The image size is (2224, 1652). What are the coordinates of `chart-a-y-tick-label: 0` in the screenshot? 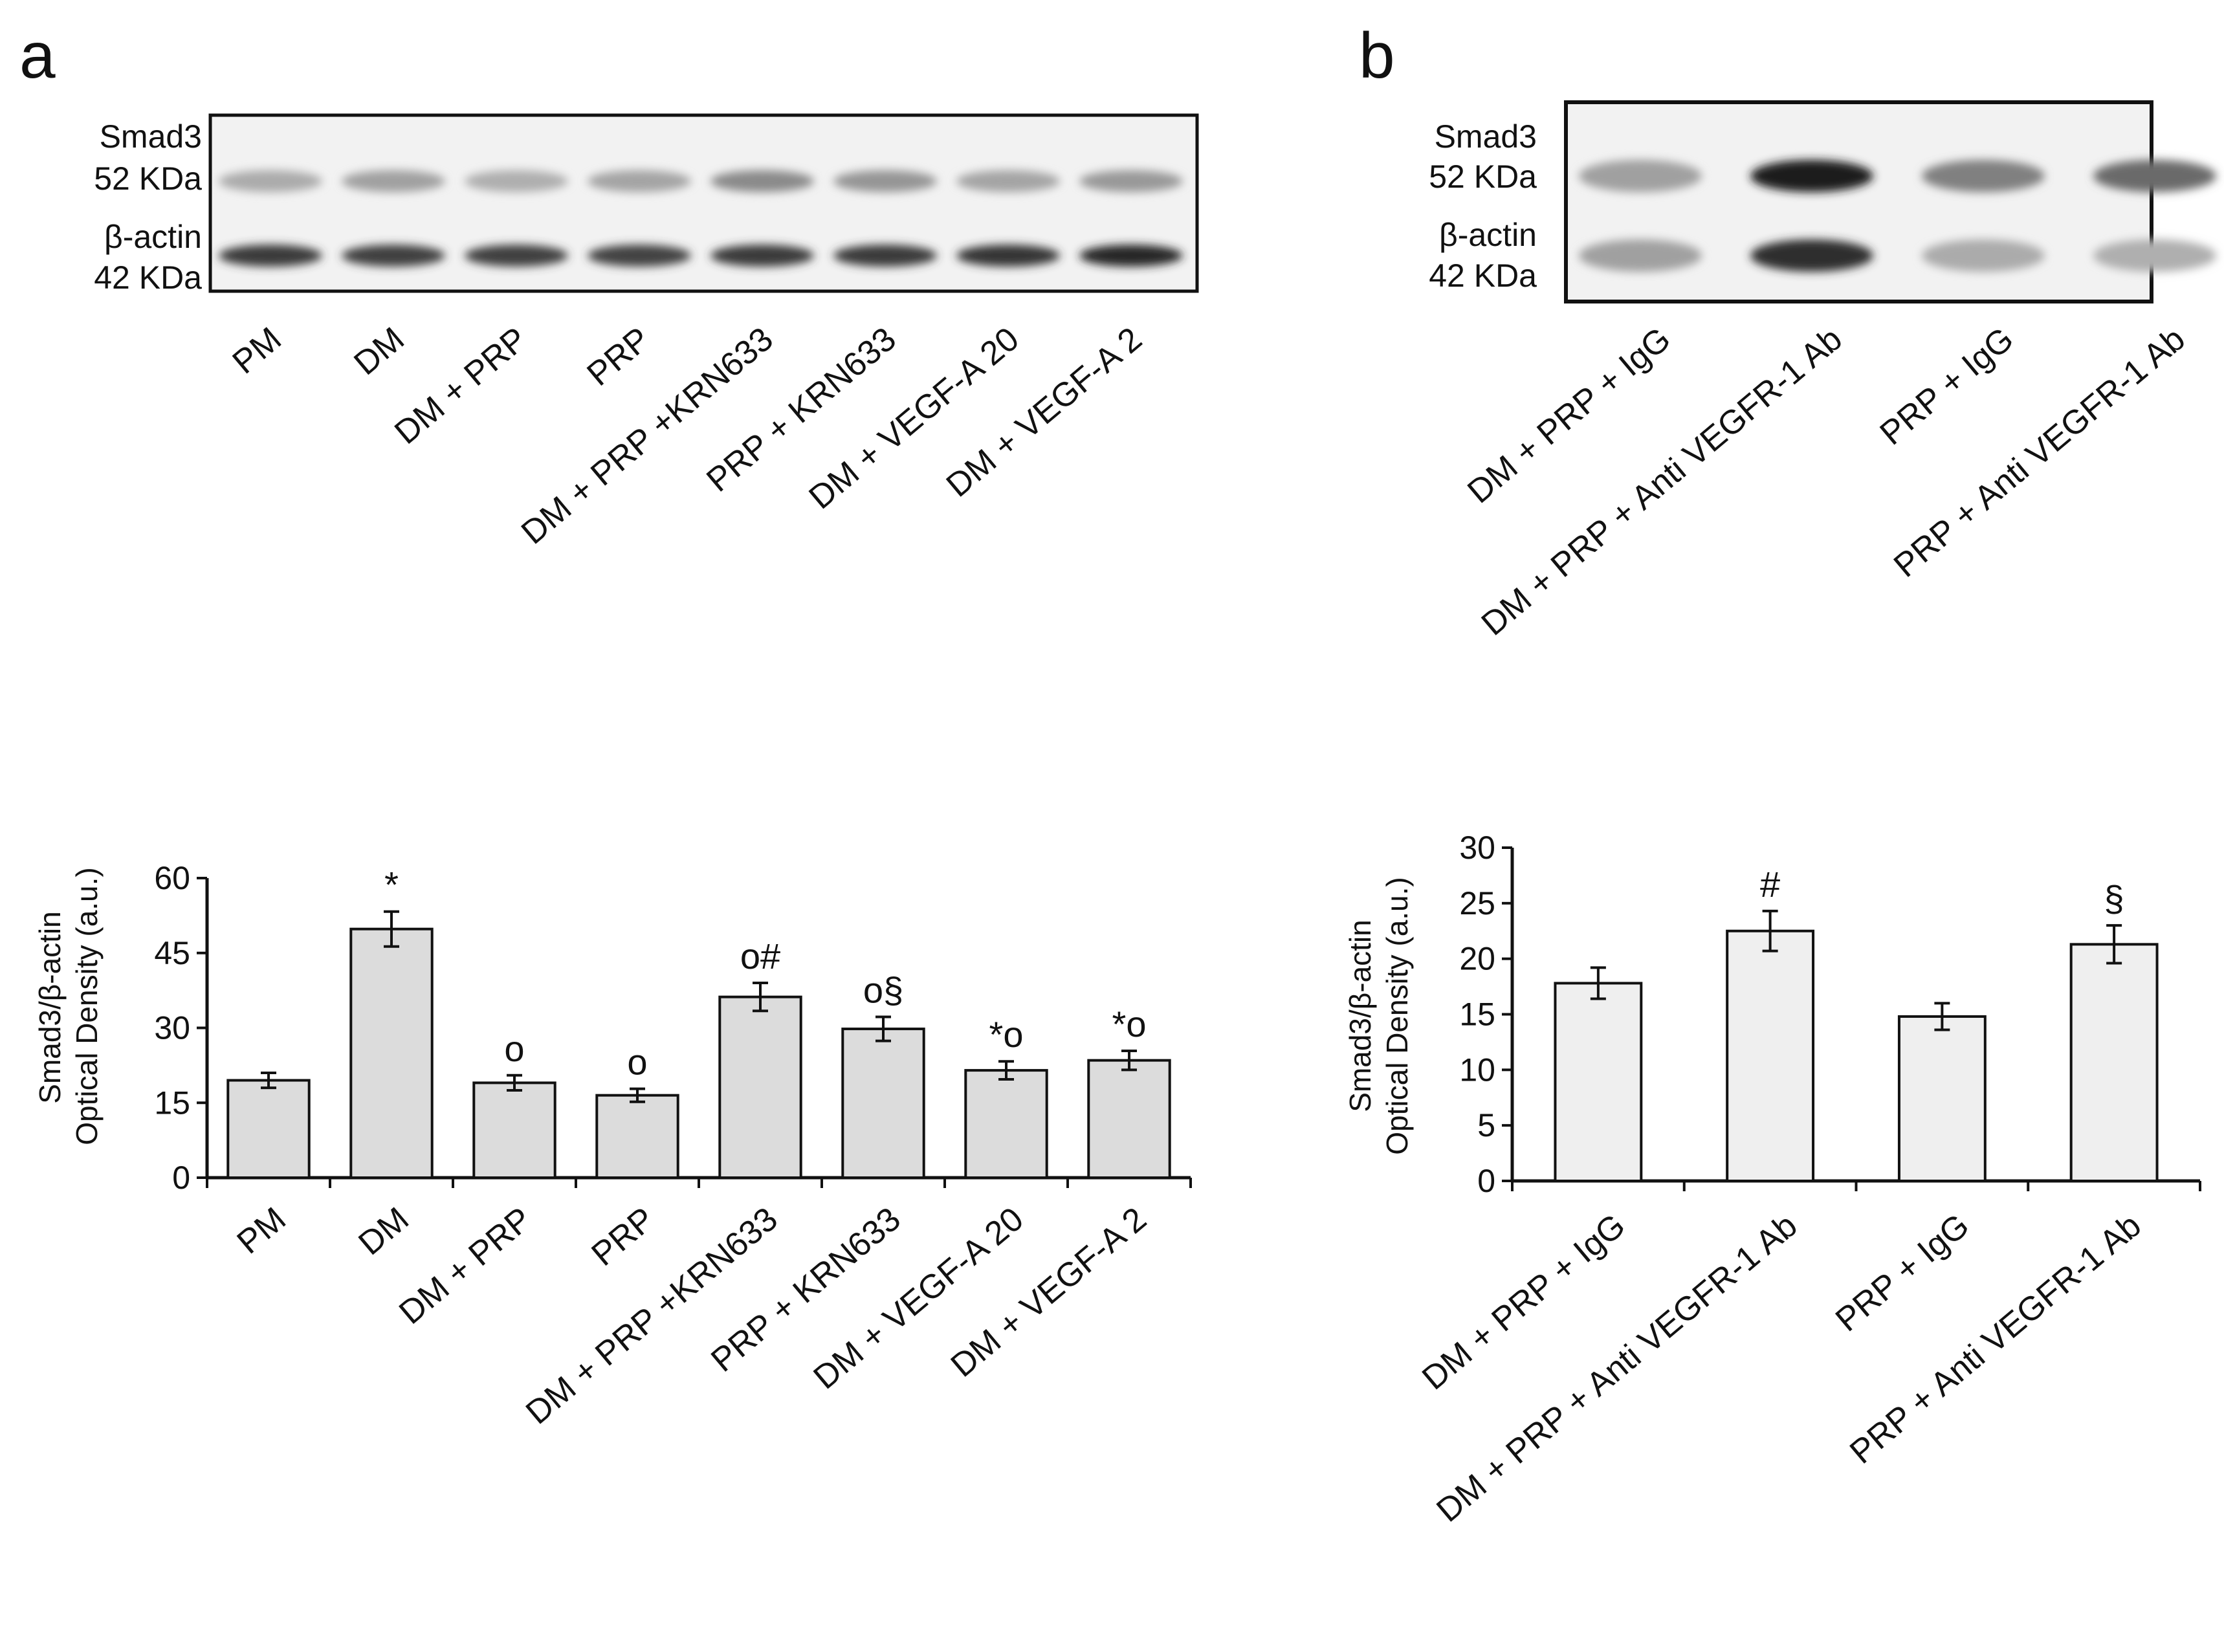 It's located at (181, 1178).